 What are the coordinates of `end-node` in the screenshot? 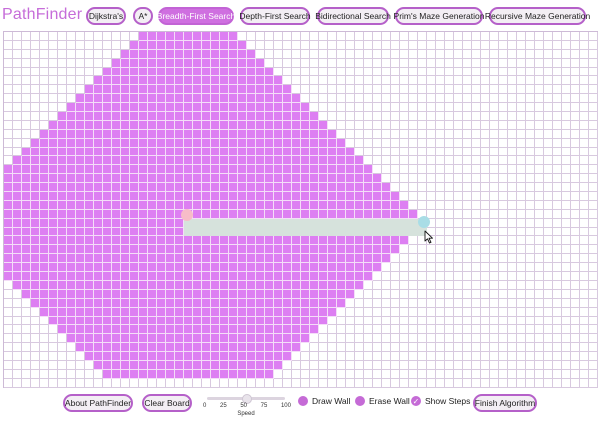 It's located at (424, 222).